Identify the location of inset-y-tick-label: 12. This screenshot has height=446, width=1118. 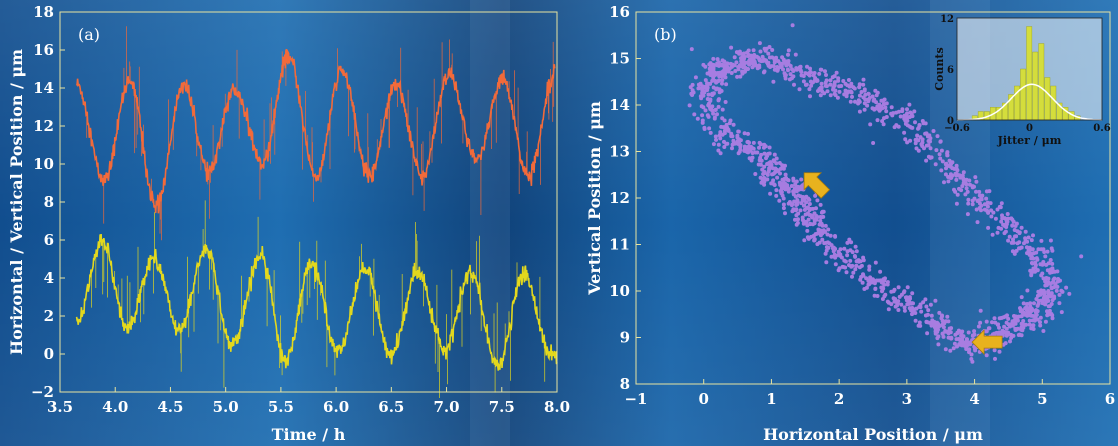
(947, 19).